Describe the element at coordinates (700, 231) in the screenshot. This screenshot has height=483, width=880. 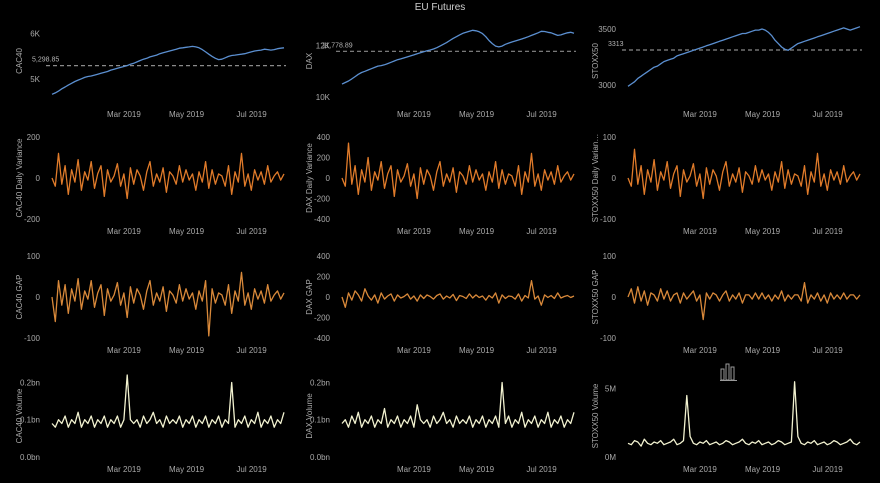
I see `stoxx50-variance-xtick: Mar 2019` at that location.